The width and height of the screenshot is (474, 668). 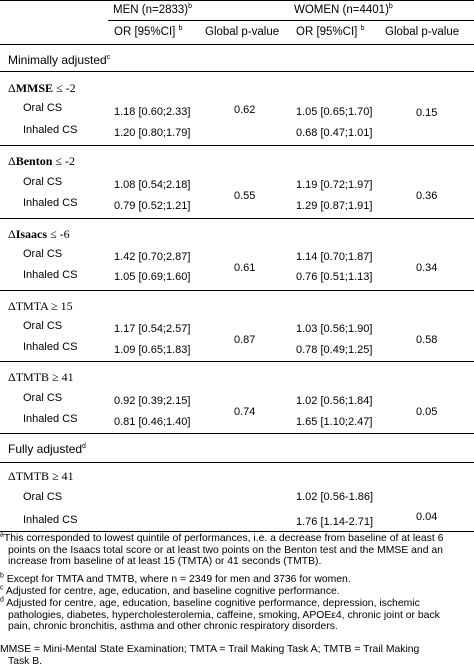 What do you see at coordinates (152, 112) in the screenshot?
I see `men-or-value: 1.18 [0.60;2.33]` at bounding box center [152, 112].